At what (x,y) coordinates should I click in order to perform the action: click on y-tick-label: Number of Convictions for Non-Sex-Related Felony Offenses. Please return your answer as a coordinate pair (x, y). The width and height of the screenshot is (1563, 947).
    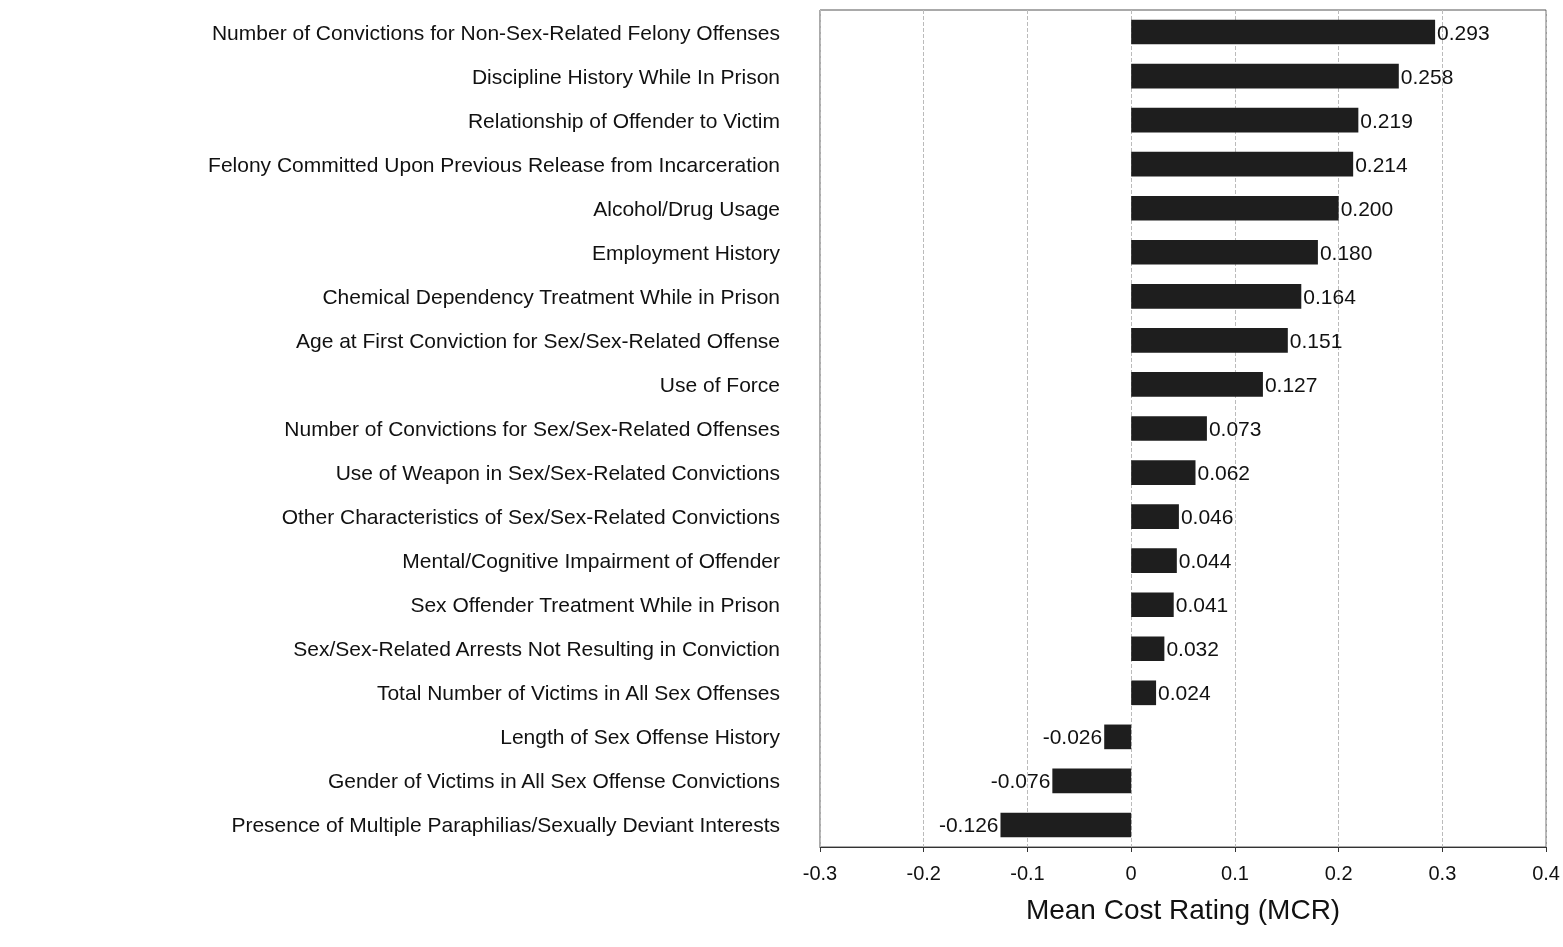
    Looking at the image, I should click on (495, 32).